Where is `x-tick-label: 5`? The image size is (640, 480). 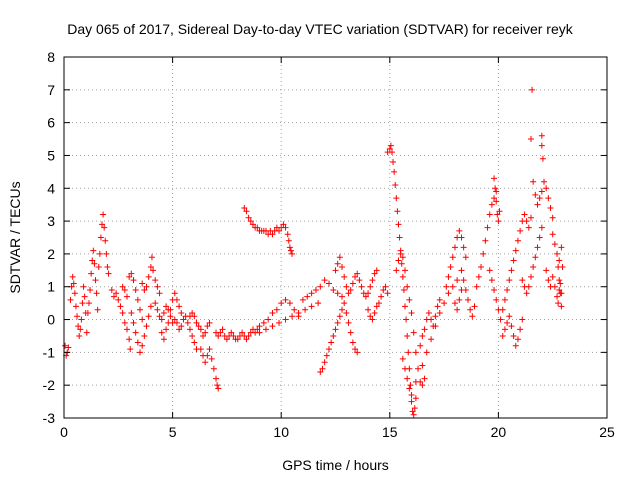
x-tick-label: 5 is located at coordinates (173, 432).